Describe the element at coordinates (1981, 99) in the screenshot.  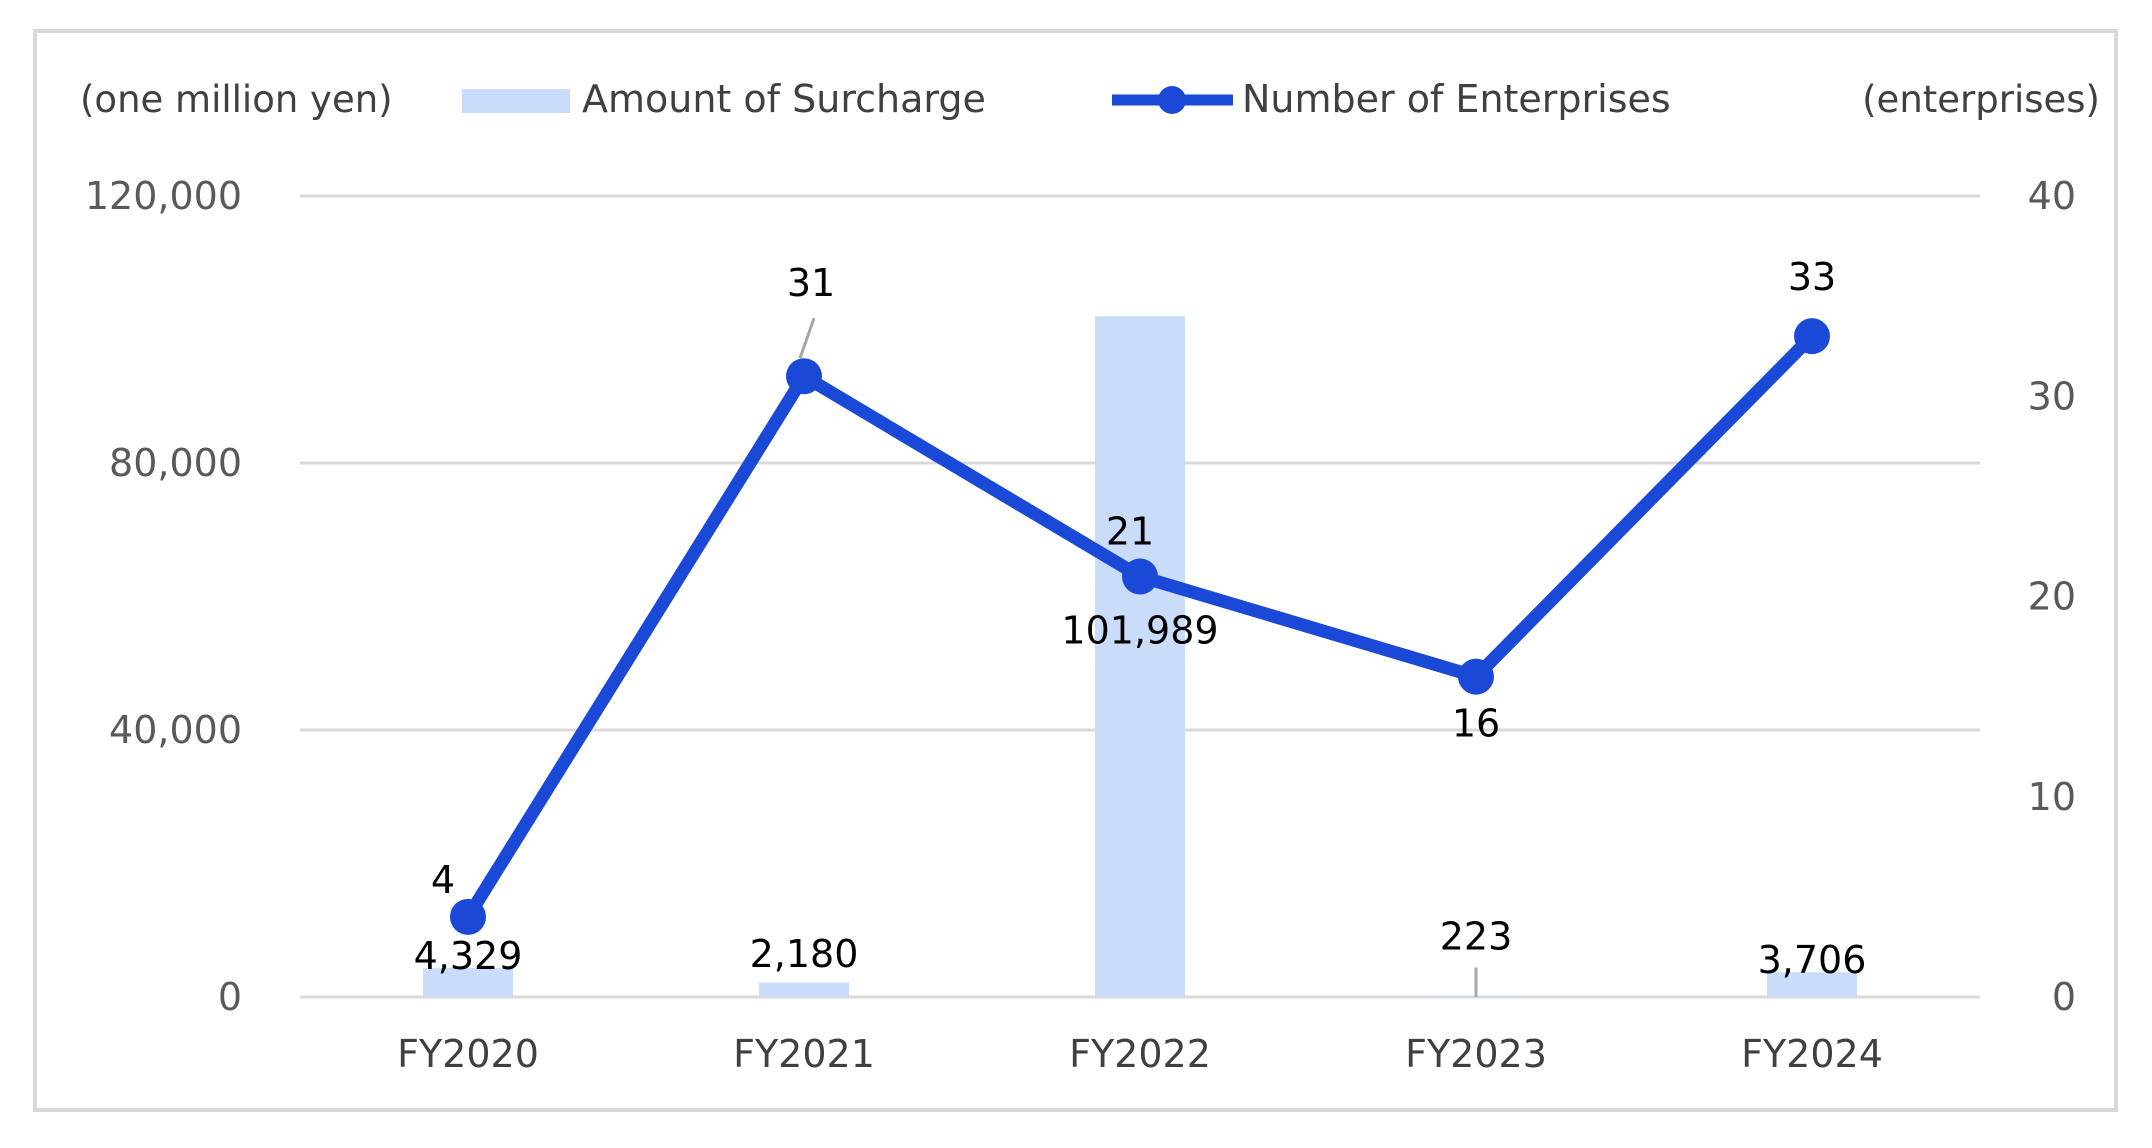
I see `right-axis-unit: (enterprises)` at that location.